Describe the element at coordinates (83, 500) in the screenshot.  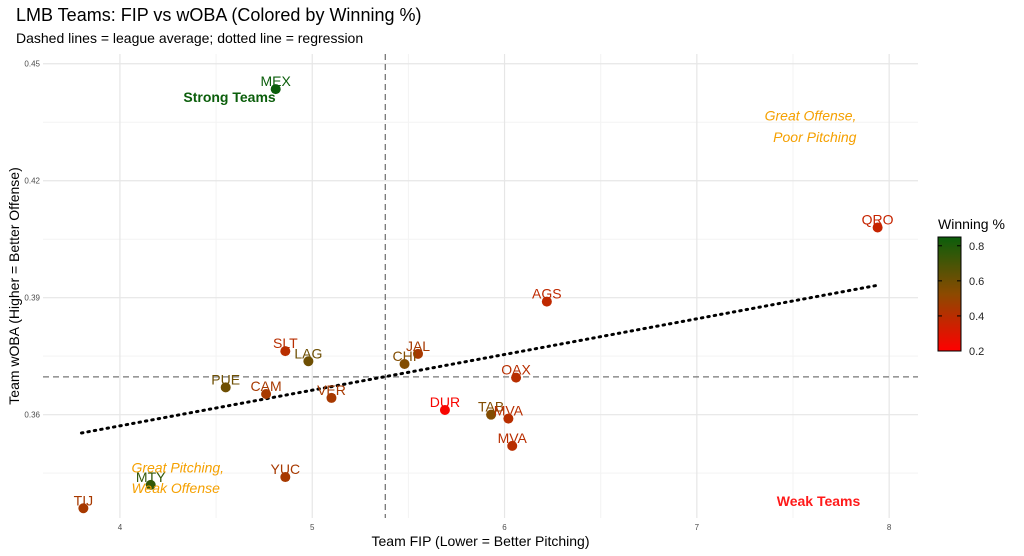
I see `team-label: TIJ` at that location.